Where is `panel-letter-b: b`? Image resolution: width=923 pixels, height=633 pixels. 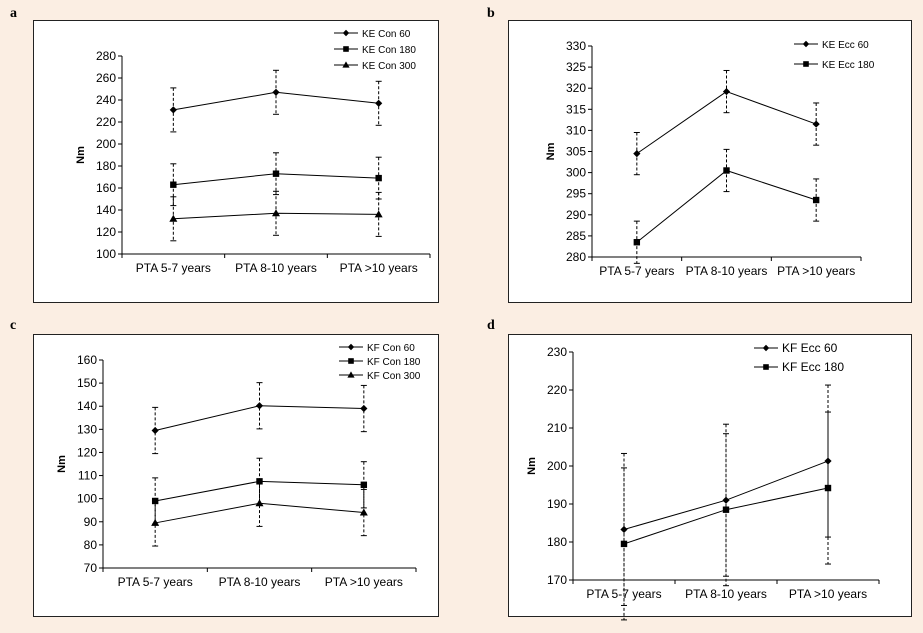 panel-letter-b: b is located at coordinates (491, 13).